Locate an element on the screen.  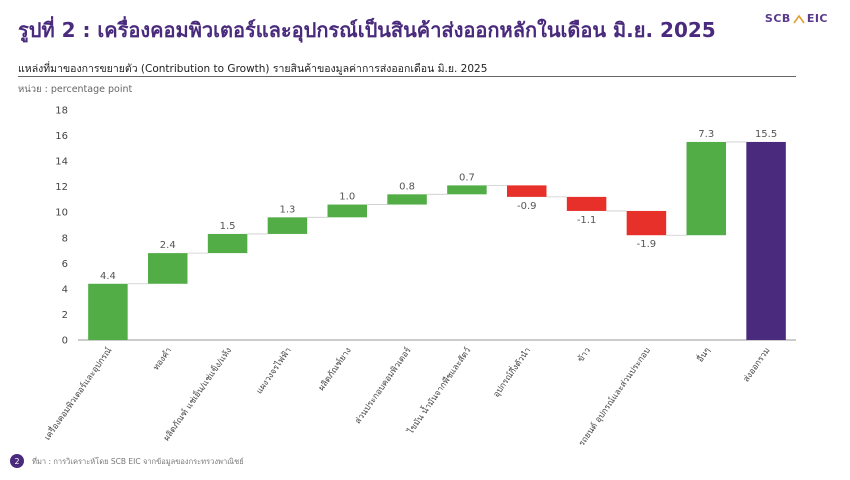
y-tick-label: 18 is located at coordinates (61, 111).